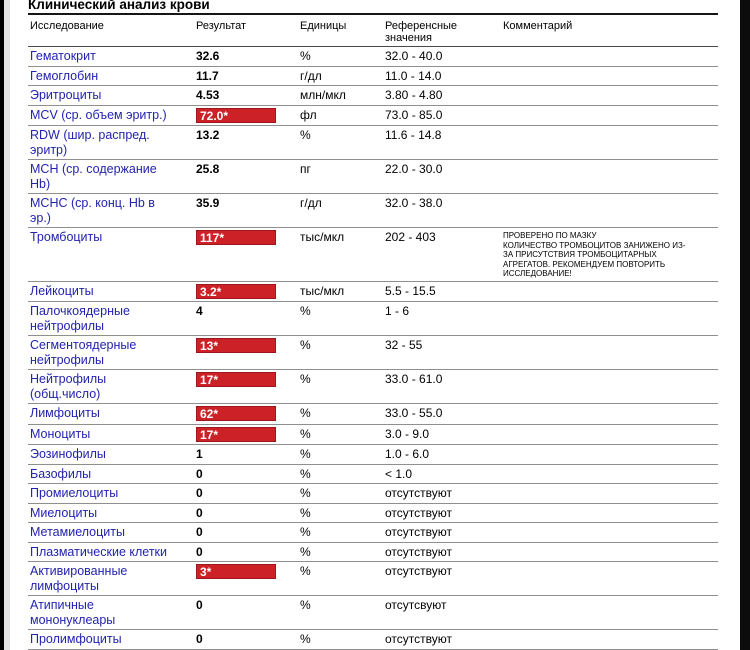 The image size is (750, 650). What do you see at coordinates (62, 290) in the screenshot?
I see `test-name-link: Лейкоциты` at bounding box center [62, 290].